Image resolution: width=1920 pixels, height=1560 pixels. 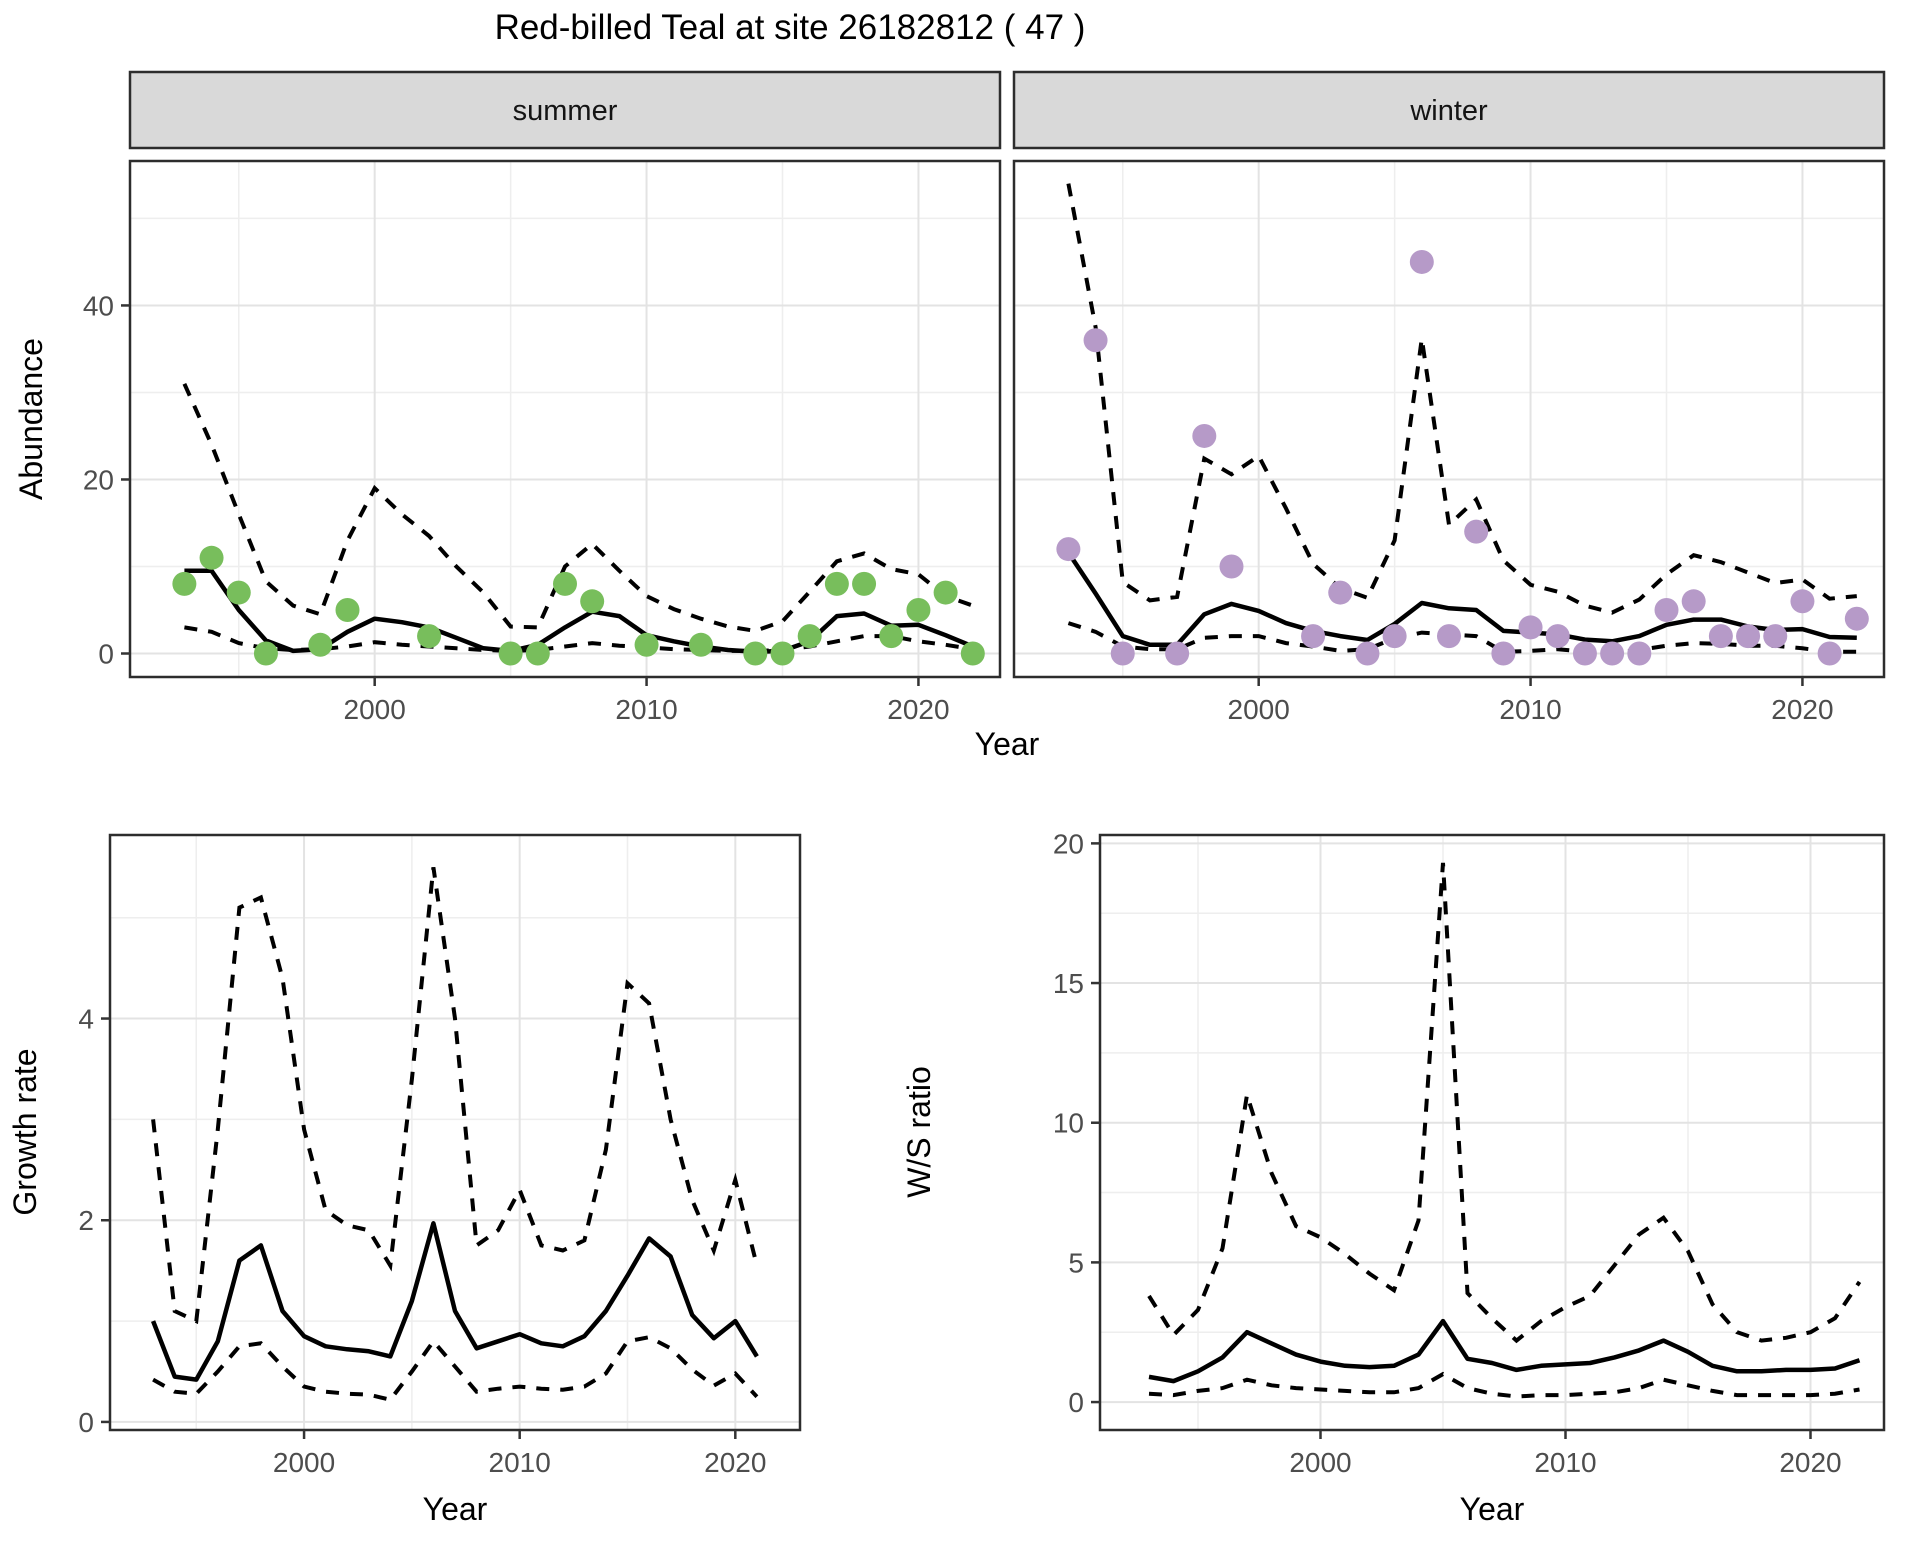 What do you see at coordinates (25, 1131) in the screenshot?
I see `axis-title: Growth rate` at bounding box center [25, 1131].